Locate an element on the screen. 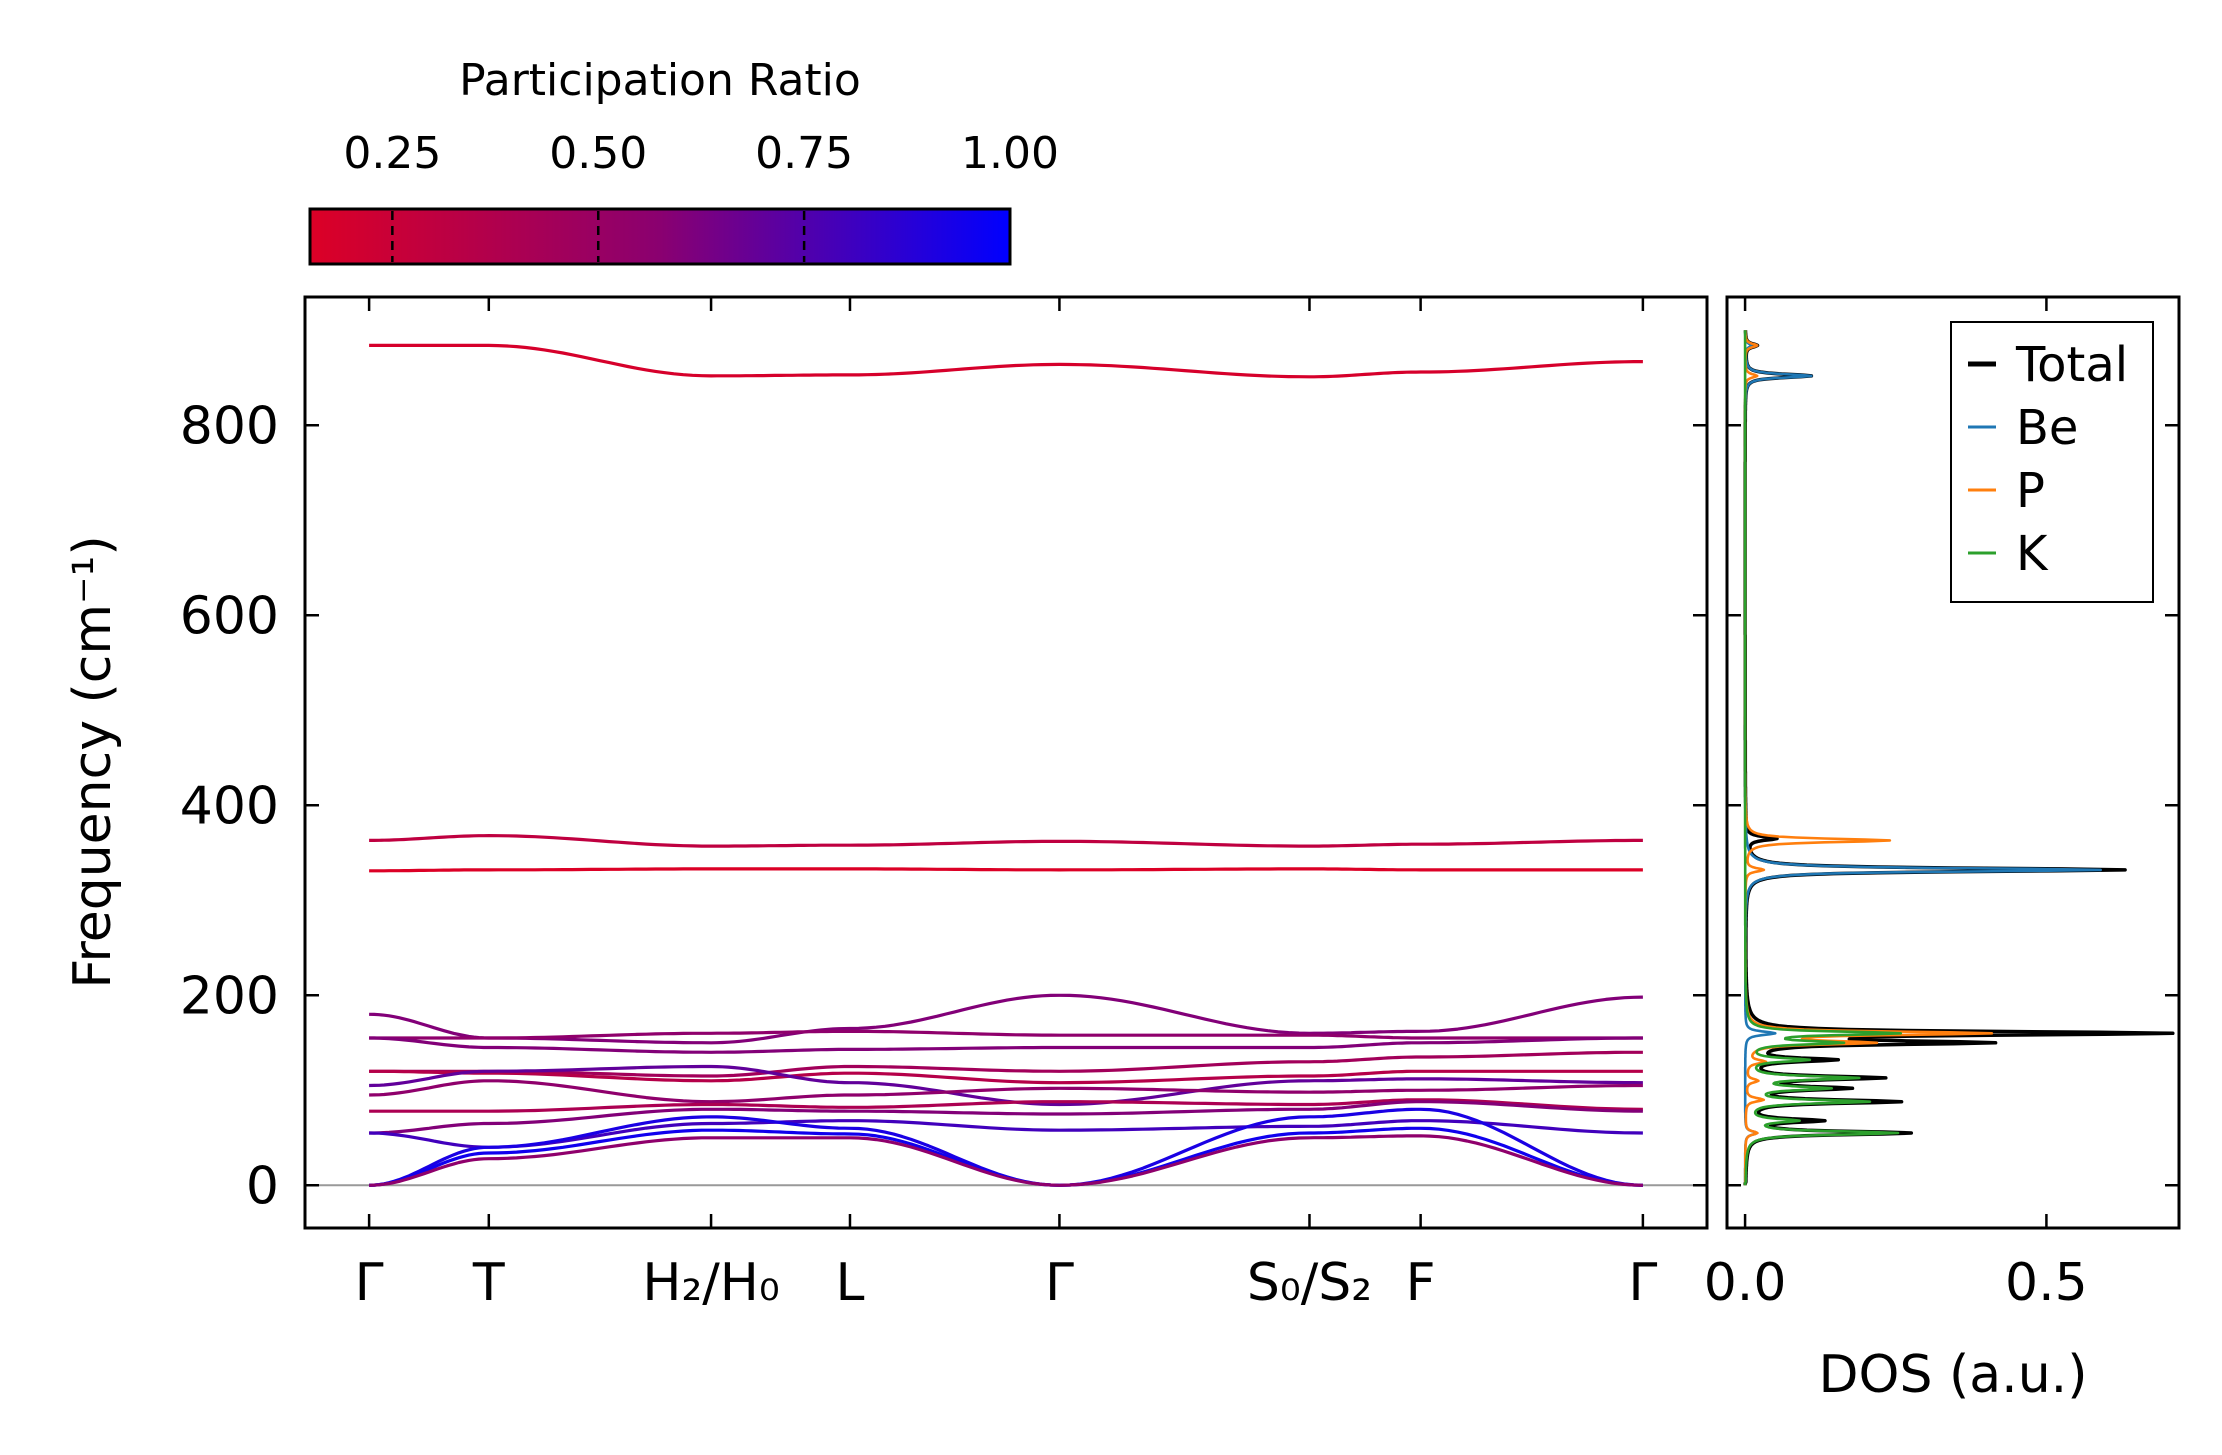 The height and width of the screenshot is (1455, 2222). x-tick-label: L is located at coordinates (849, 1283).